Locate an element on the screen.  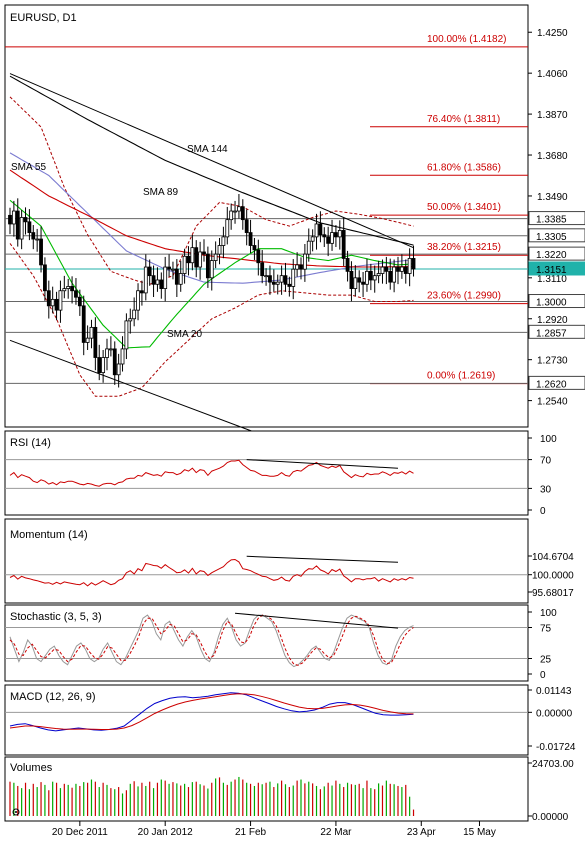
price-tick-label: 1.2540 is located at coordinates (552, 402).